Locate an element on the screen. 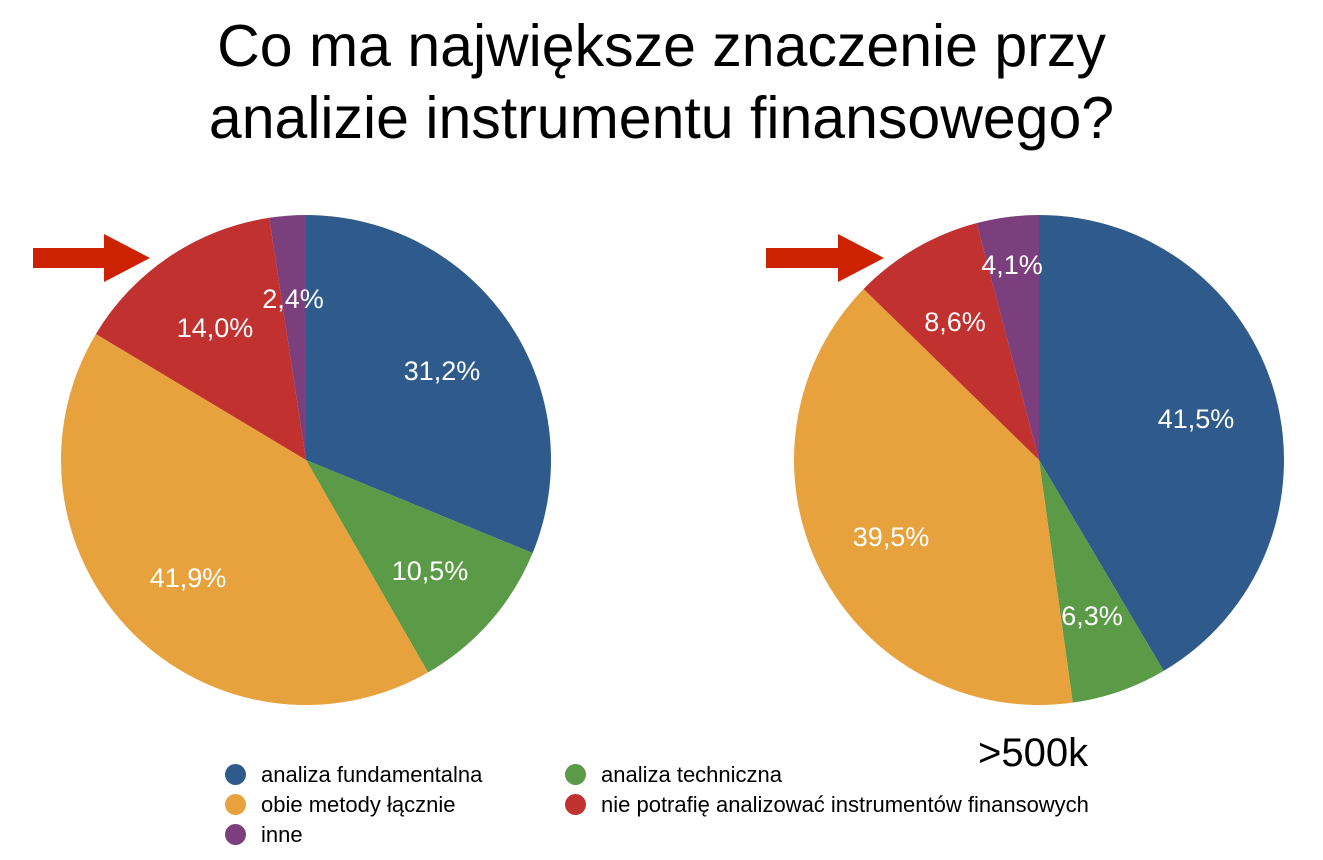 This screenshot has width=1323, height=860. slice-label-cannot: 8,6% is located at coordinates (955, 322).